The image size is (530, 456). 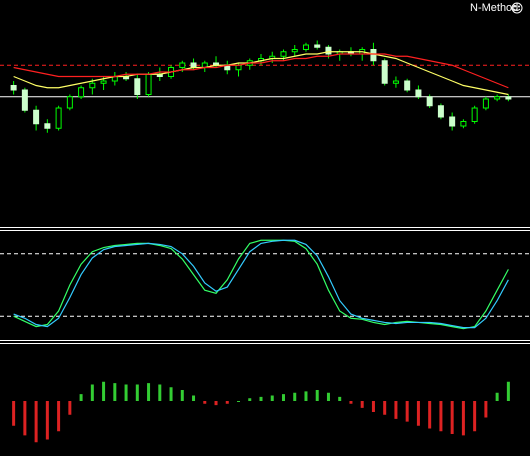 What do you see at coordinates (494, 8) in the screenshot?
I see `chart-title: N-Method` at bounding box center [494, 8].